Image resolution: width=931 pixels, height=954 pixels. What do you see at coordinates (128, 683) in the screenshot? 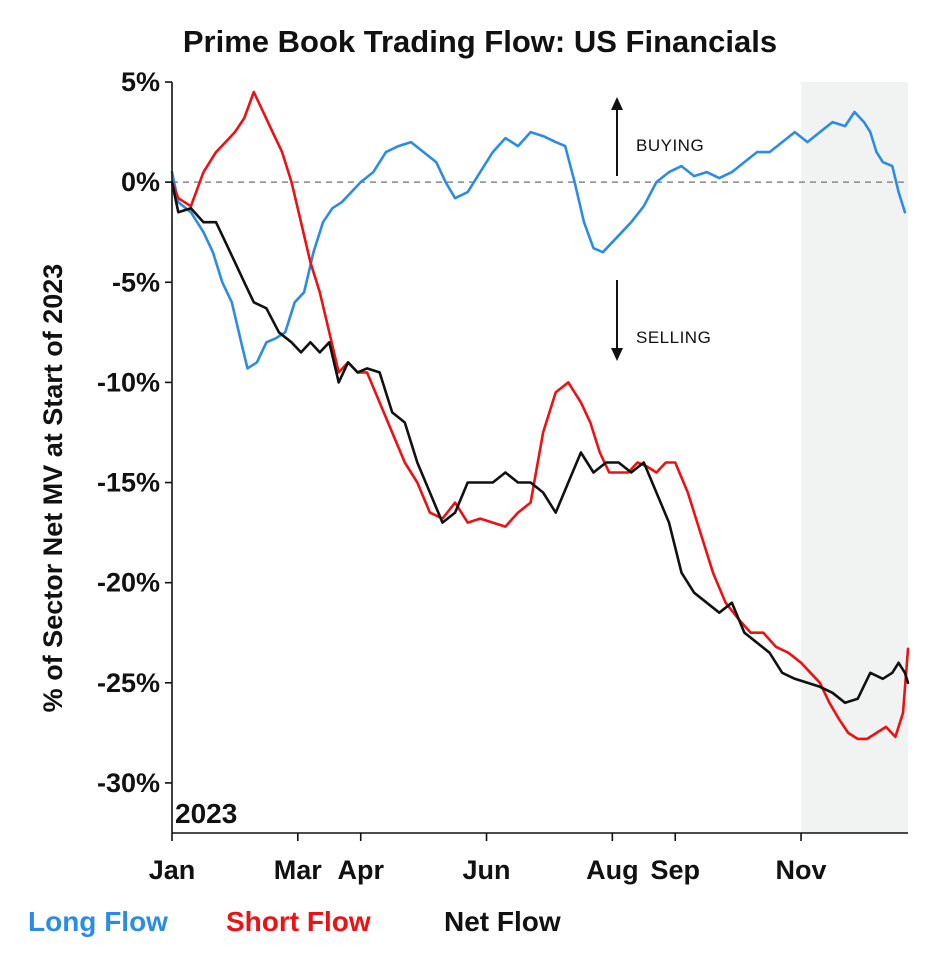
I see `y-tick-label: -25%` at bounding box center [128, 683].